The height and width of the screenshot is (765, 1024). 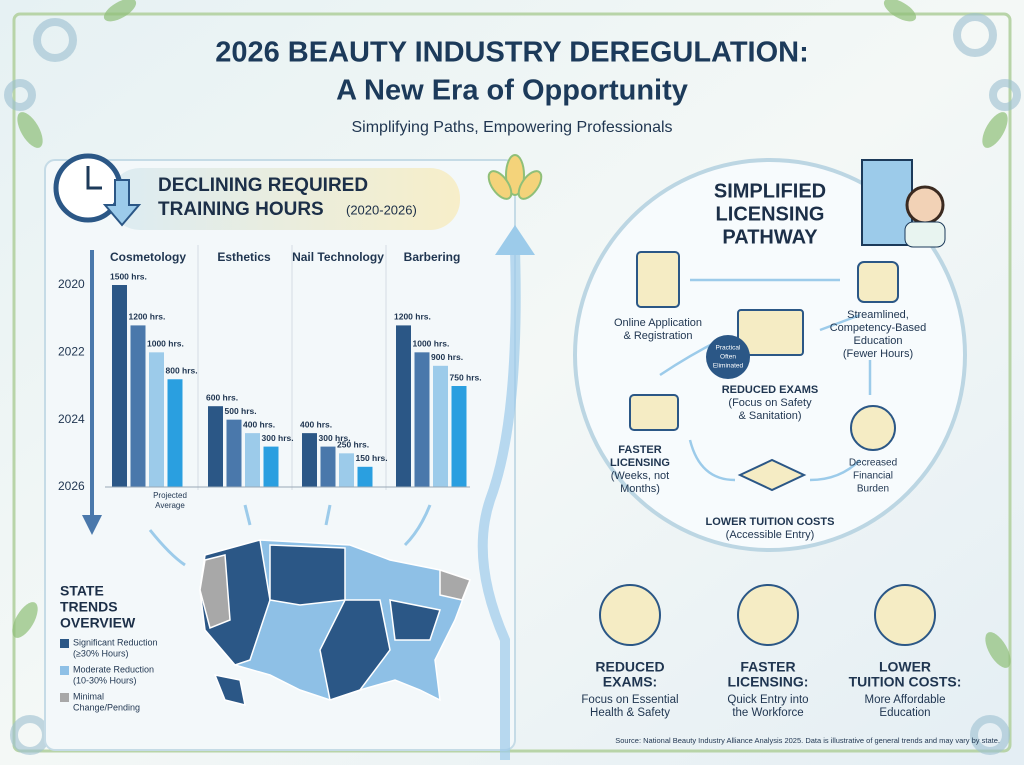 What do you see at coordinates (878, 315) in the screenshot?
I see `node-text: Streamlined,` at bounding box center [878, 315].